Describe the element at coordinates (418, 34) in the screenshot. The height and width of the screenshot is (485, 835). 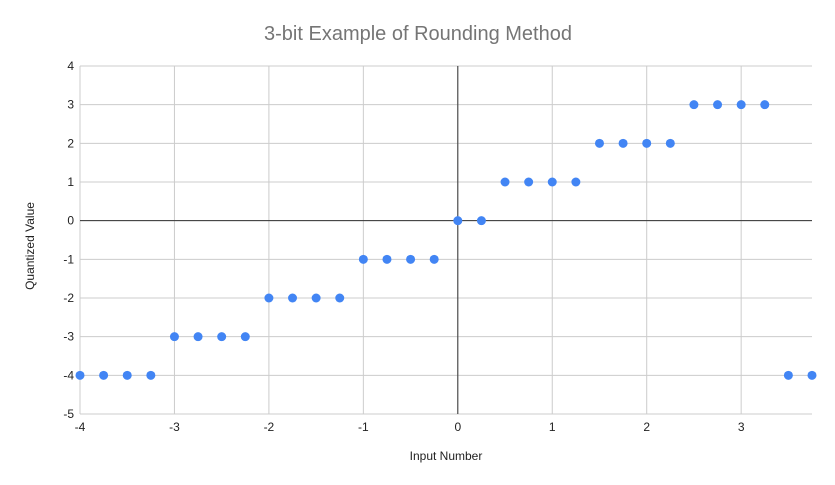
I see `chart-title: 3-bit Example of Rounding Method` at that location.